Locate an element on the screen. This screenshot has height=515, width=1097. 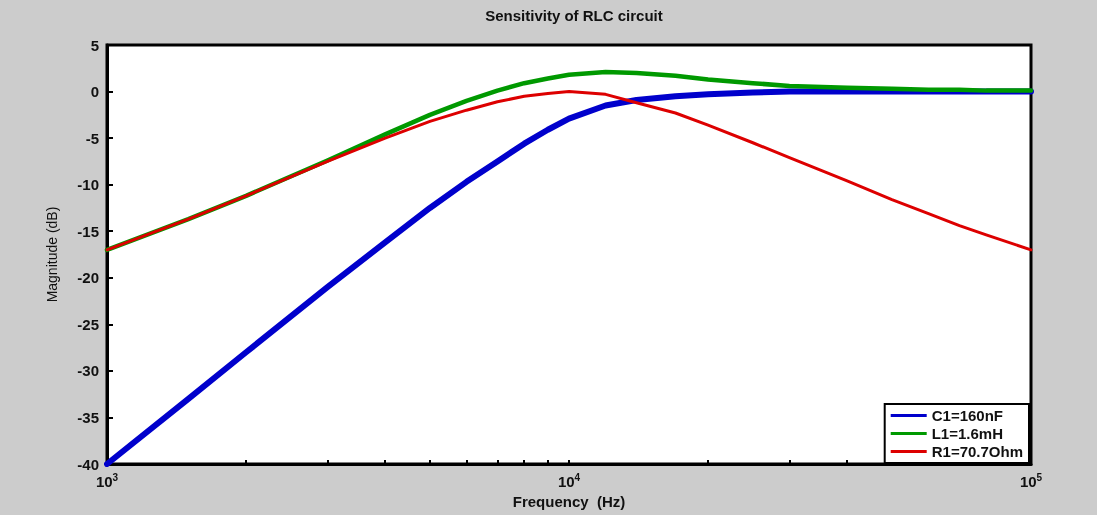
legend-label: R1=70.7Ohm is located at coordinates (977, 451).